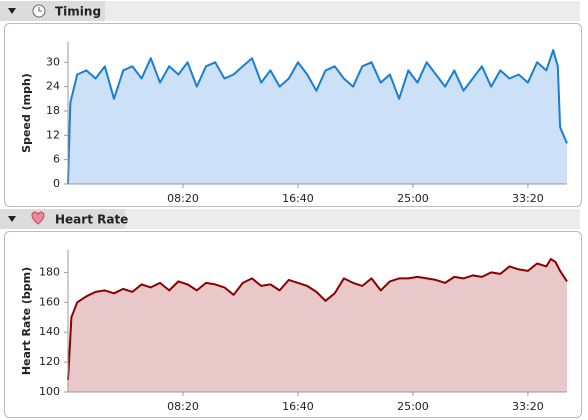 The height and width of the screenshot is (420, 588). Describe the element at coordinates (53, 61) in the screenshot. I see `y-tick-label: 30` at that location.